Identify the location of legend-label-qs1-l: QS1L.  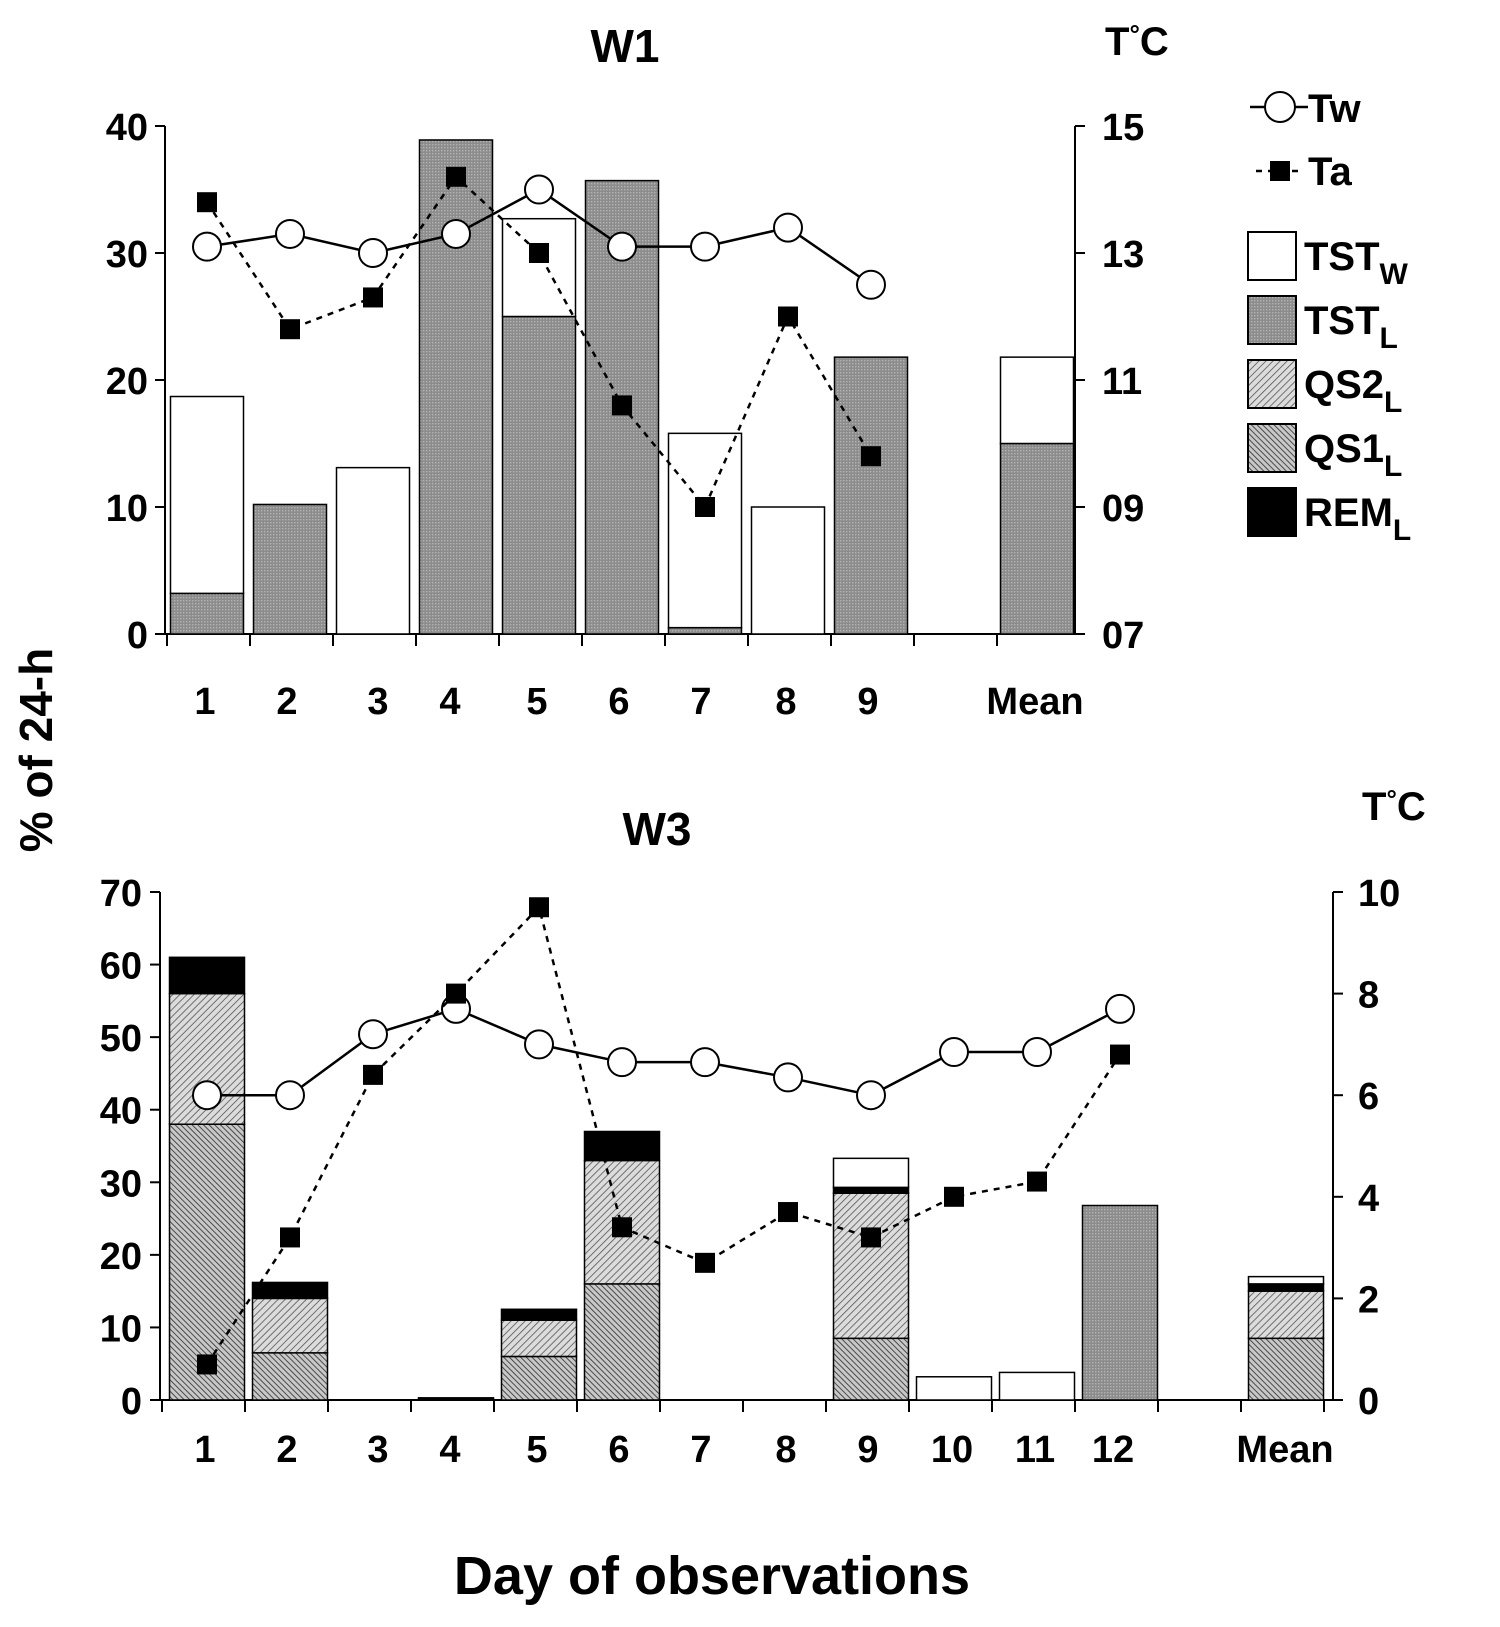
(1353, 455).